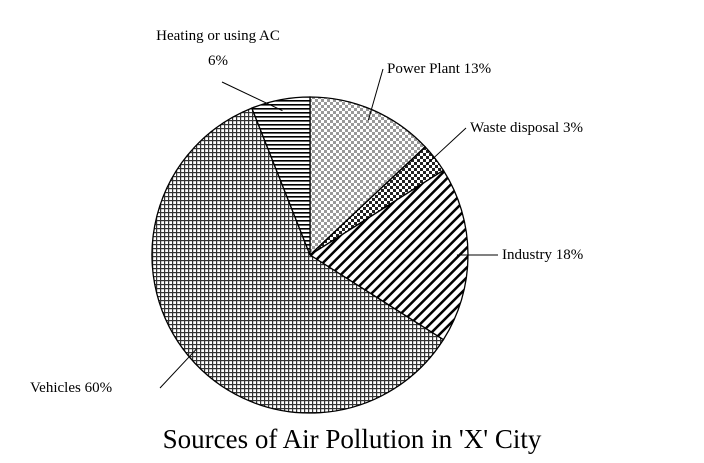 This screenshot has width=704, height=463. Describe the element at coordinates (515, 128) in the screenshot. I see `category-label: Waste disposal` at that location.